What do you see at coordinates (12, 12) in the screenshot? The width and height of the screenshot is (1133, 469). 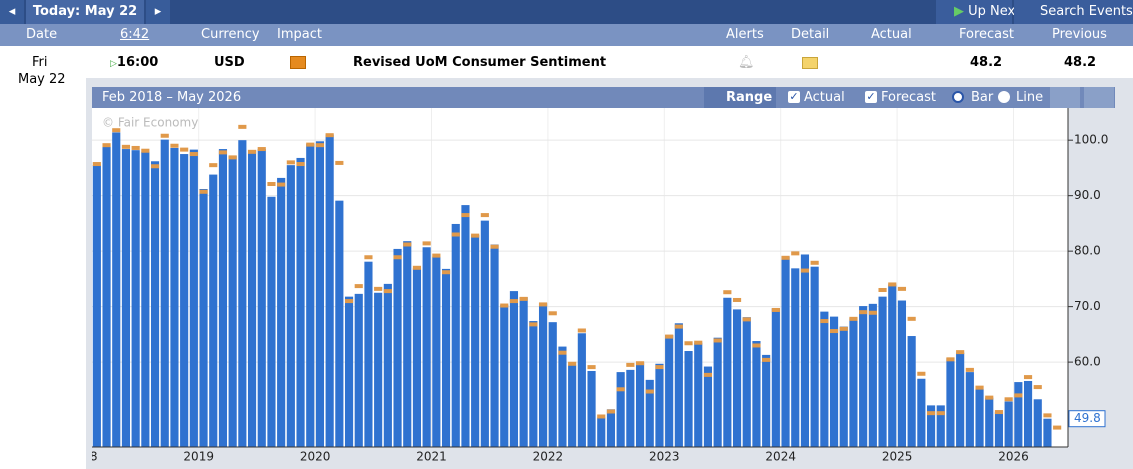 I see `prev-button: ◂` at bounding box center [12, 12].